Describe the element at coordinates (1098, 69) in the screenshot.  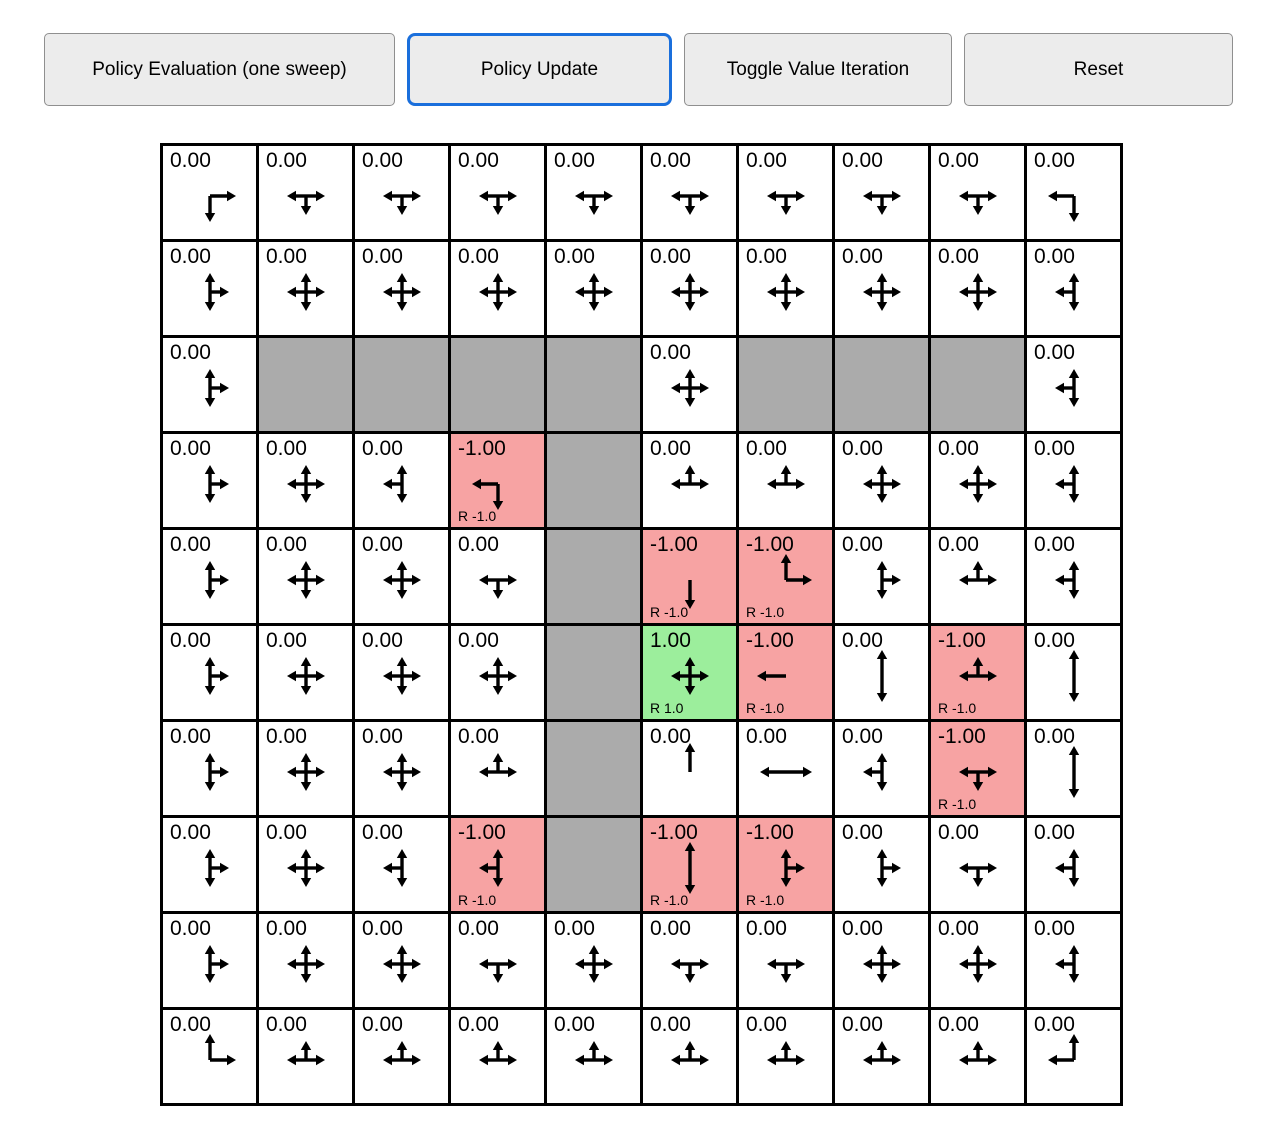
I see `reset-button: Reset` at that location.